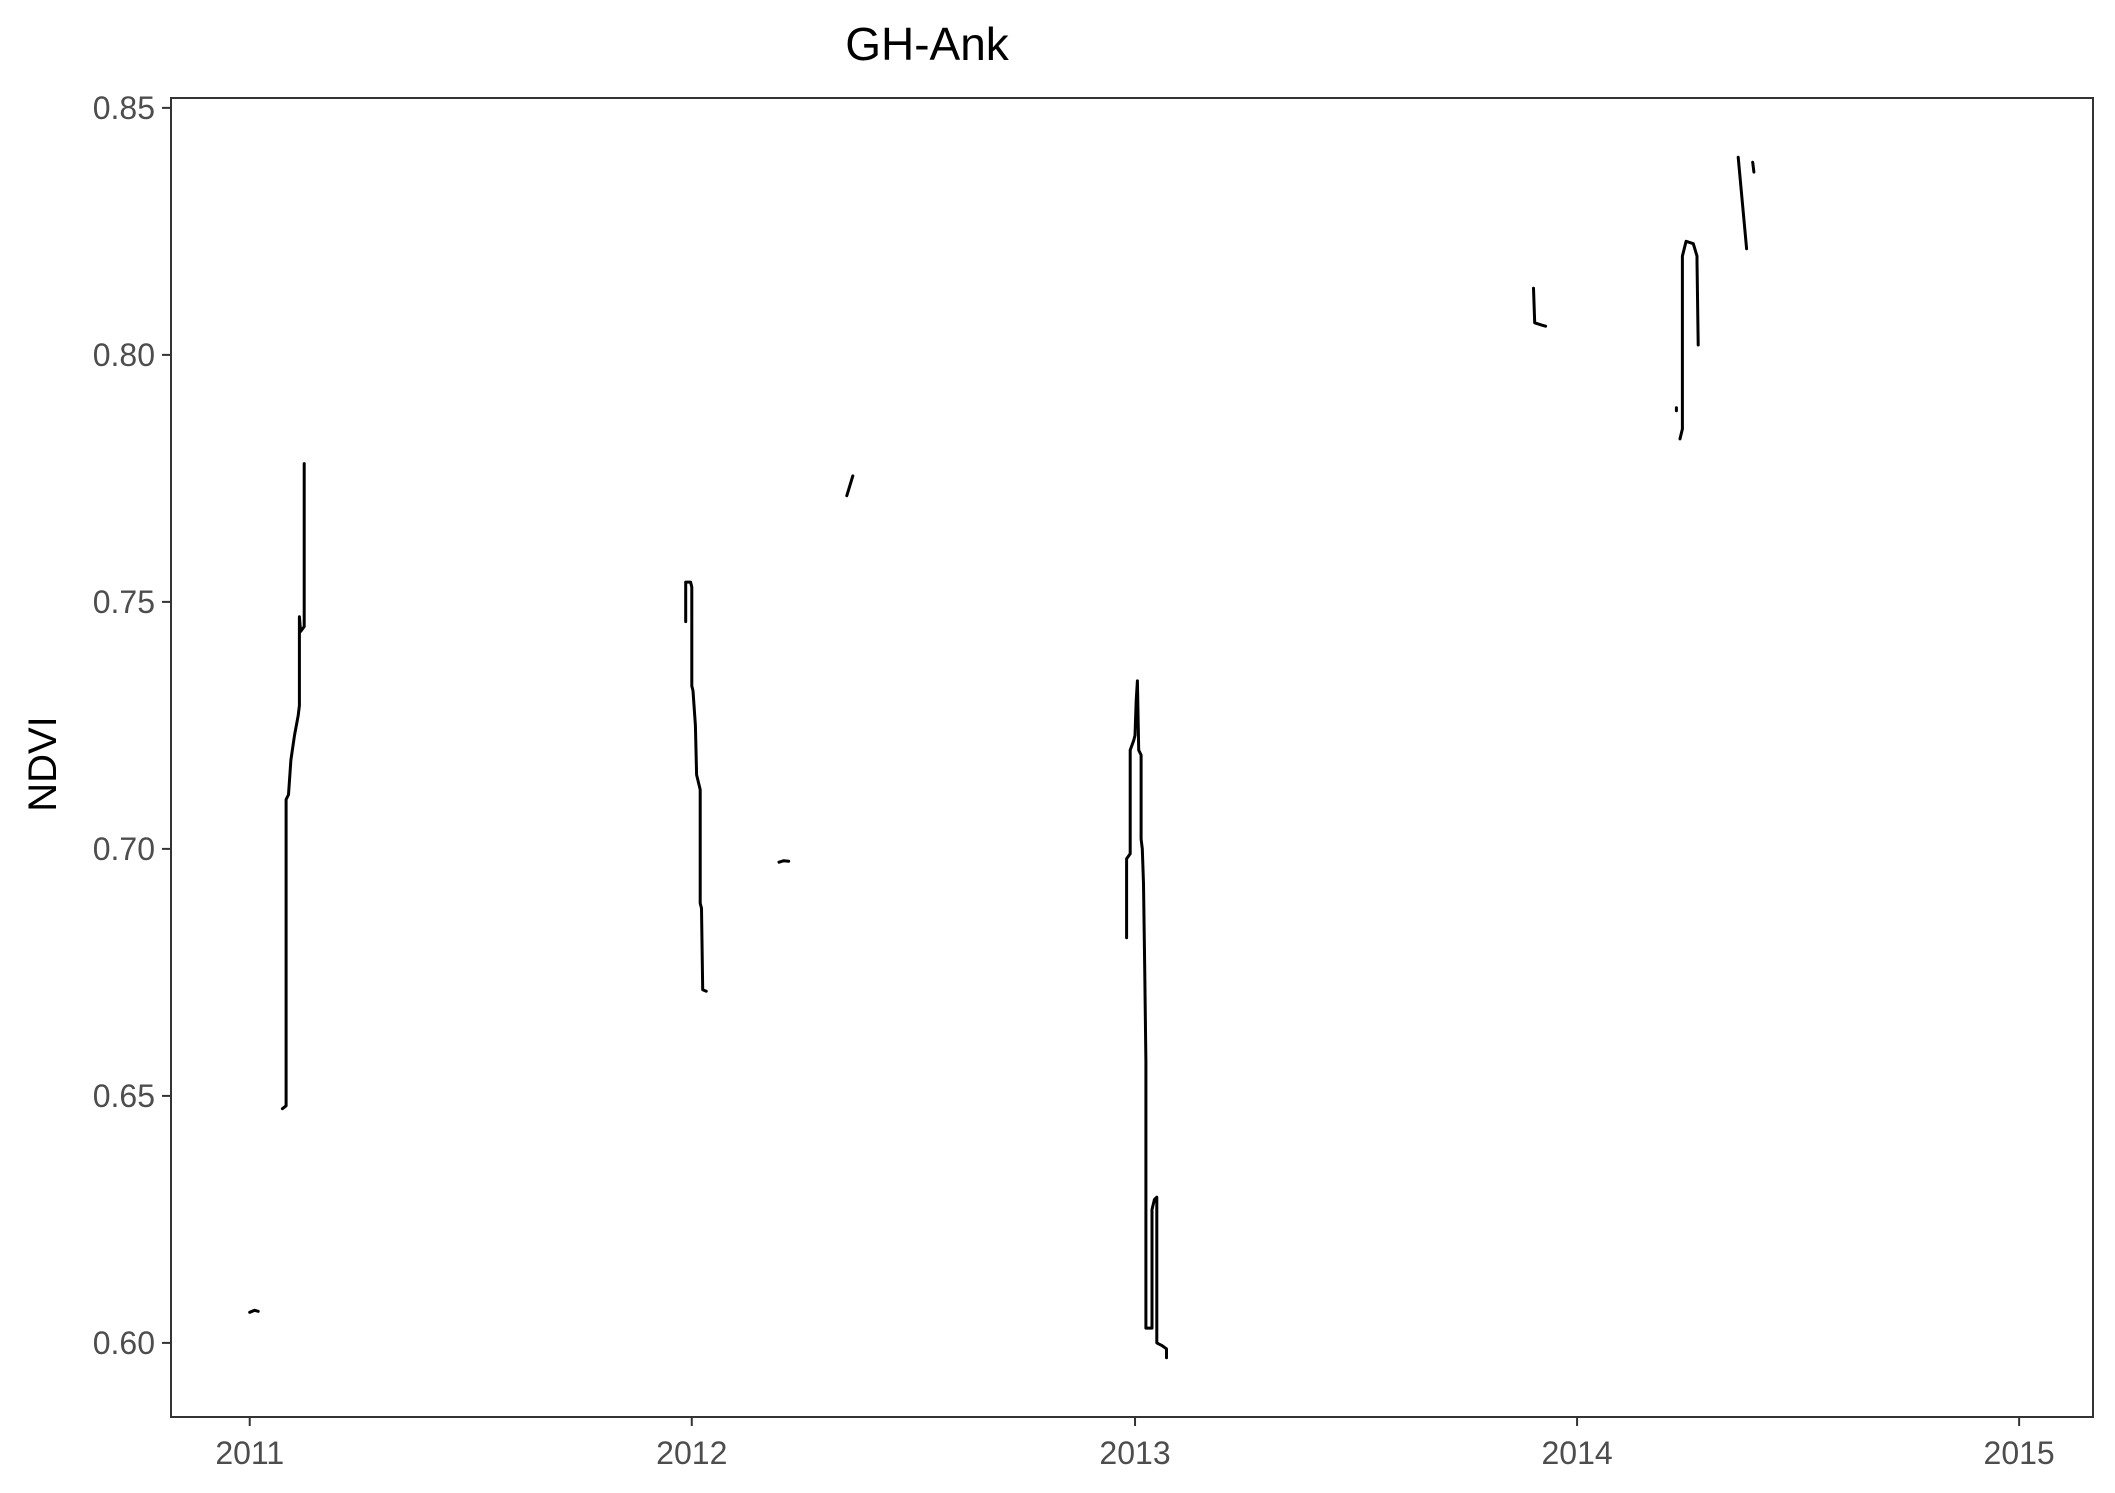  Describe the element at coordinates (249, 1453) in the screenshot. I see `x-tick-label: 2011` at that location.